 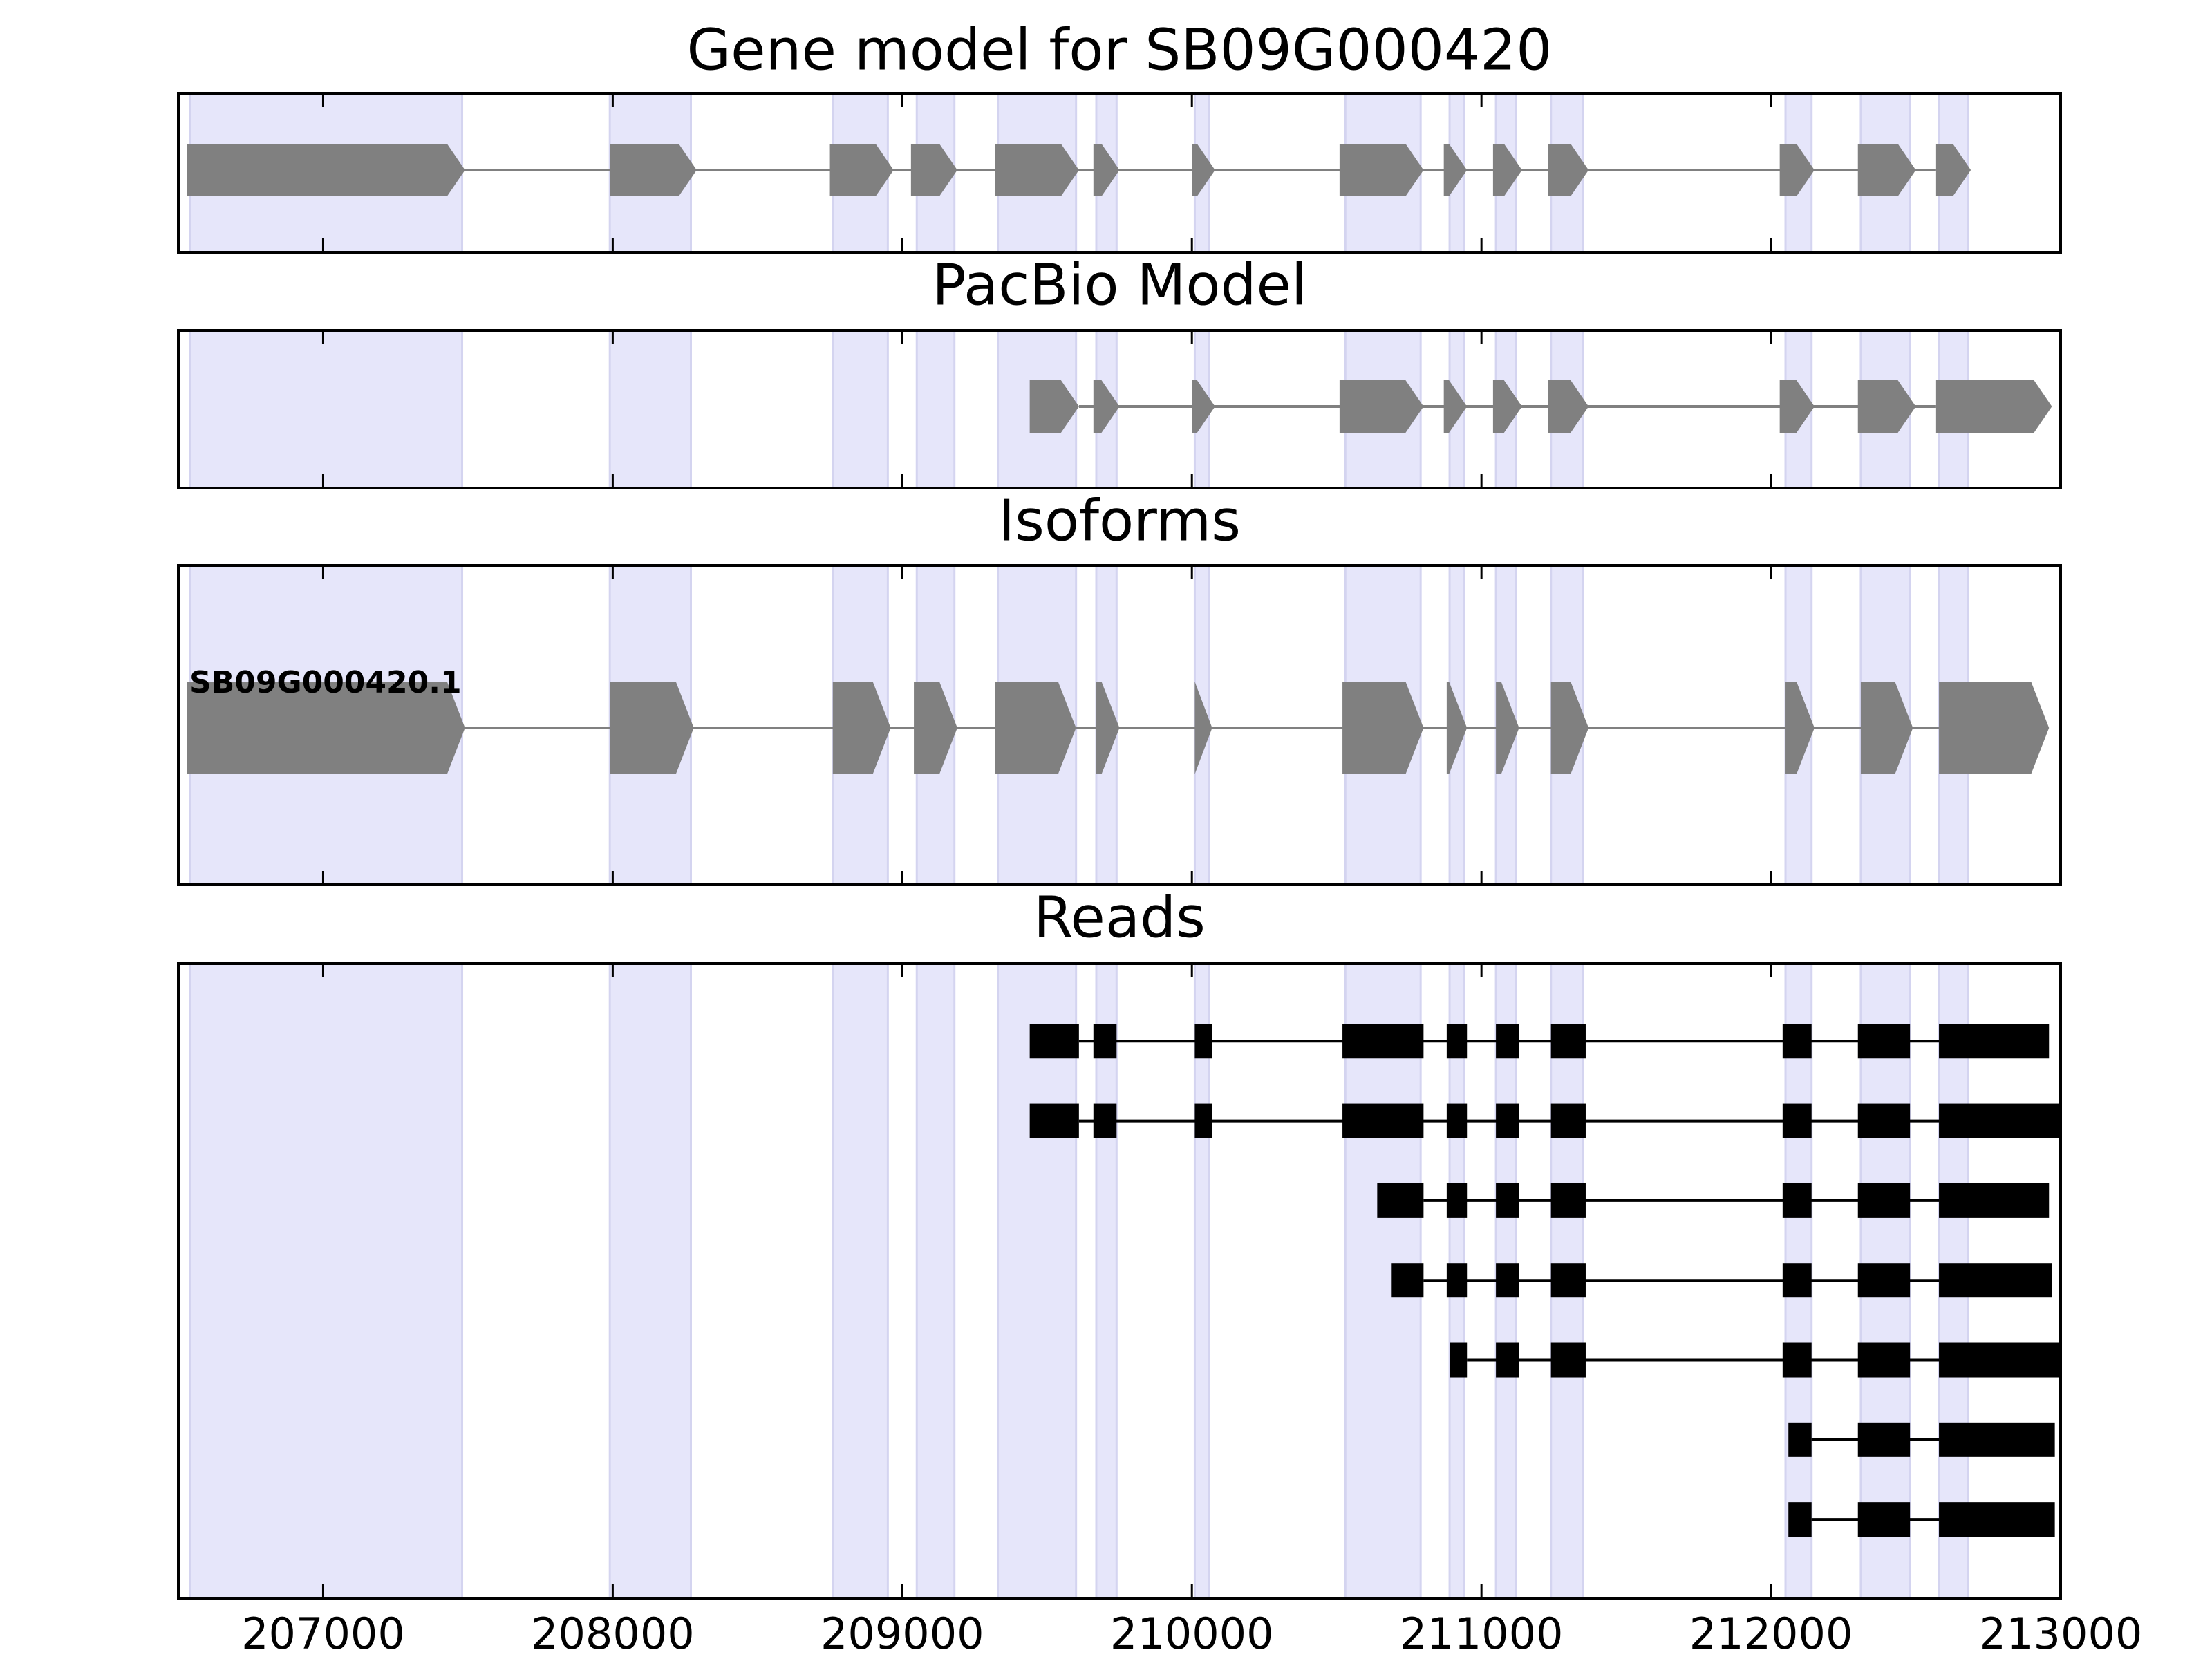 What do you see at coordinates (1119, 917) in the screenshot?
I see `panel-title: Reads` at bounding box center [1119, 917].